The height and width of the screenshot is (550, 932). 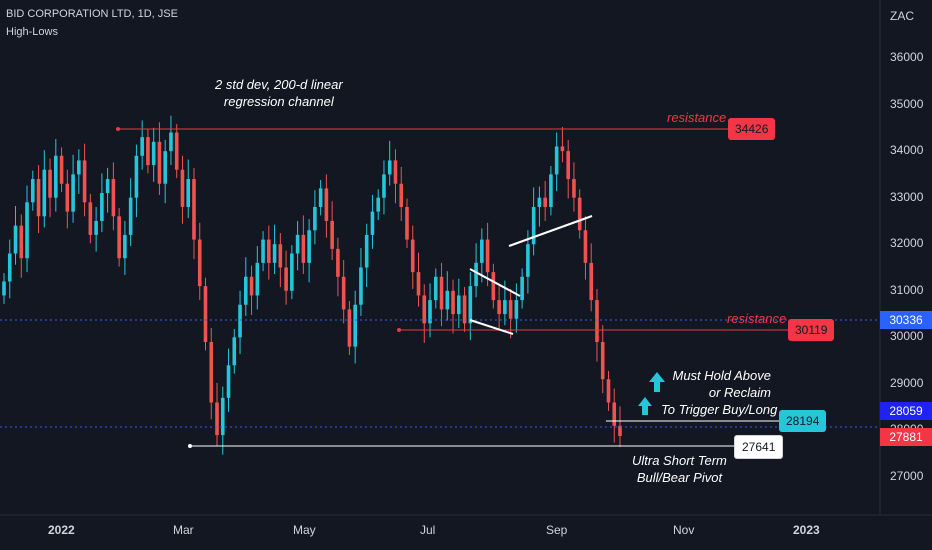 I want to click on currency-unit: ZAC, so click(x=902, y=16).